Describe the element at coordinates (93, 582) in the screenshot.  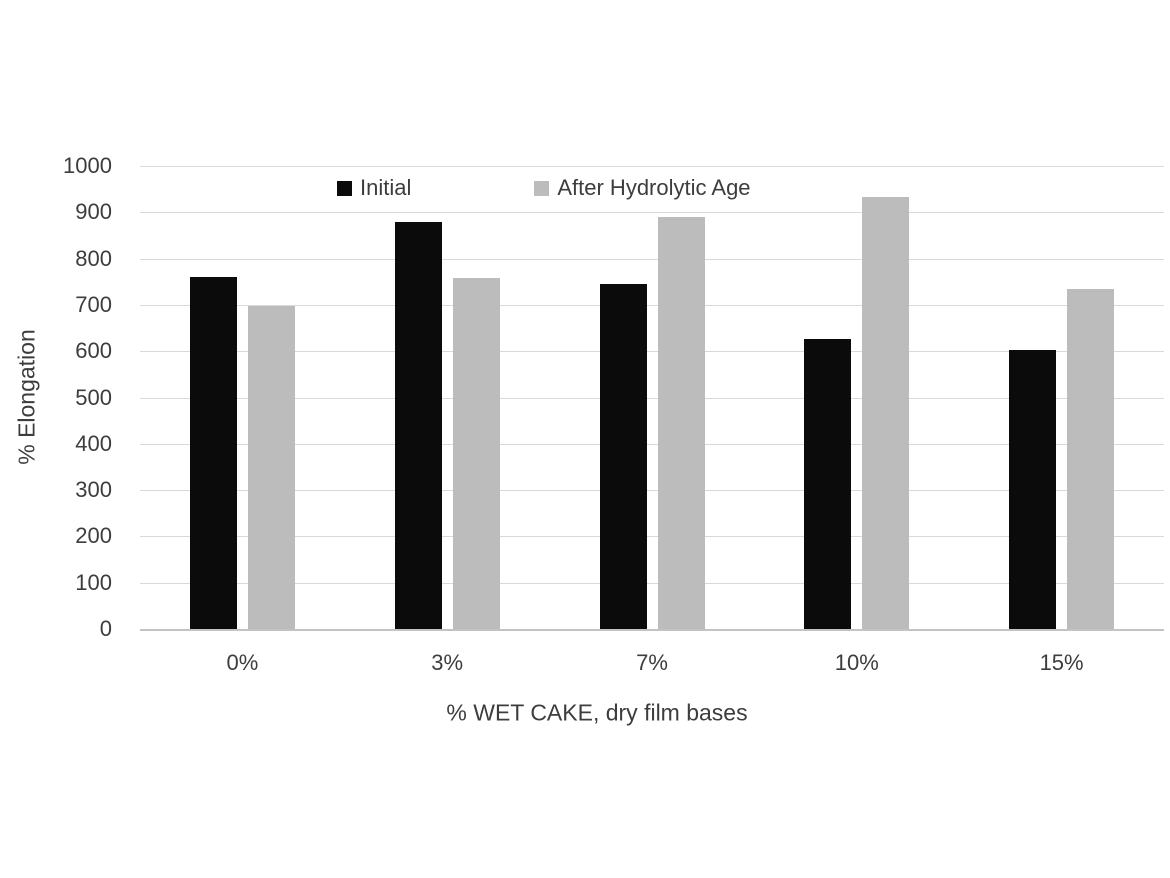
I see `y-tick-label-100: 100` at that location.